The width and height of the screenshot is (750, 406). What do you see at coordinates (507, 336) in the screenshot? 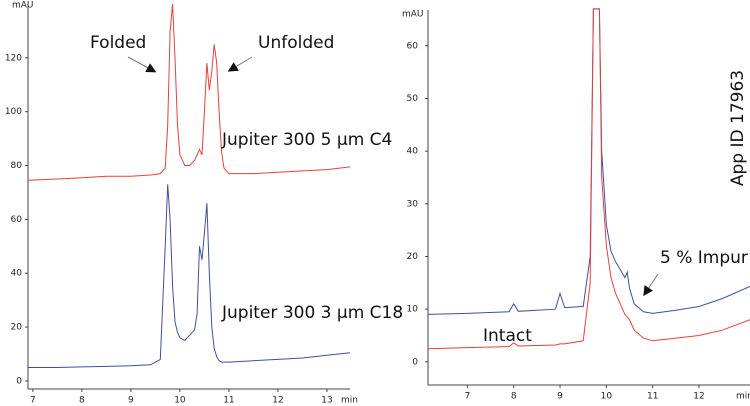
I see `annotation: Intact` at bounding box center [507, 336].